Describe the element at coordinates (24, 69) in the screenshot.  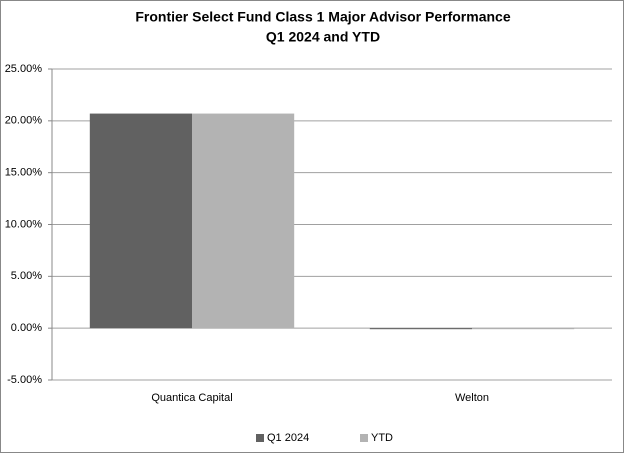
I see `y-tick-label: 25.00%` at that location.